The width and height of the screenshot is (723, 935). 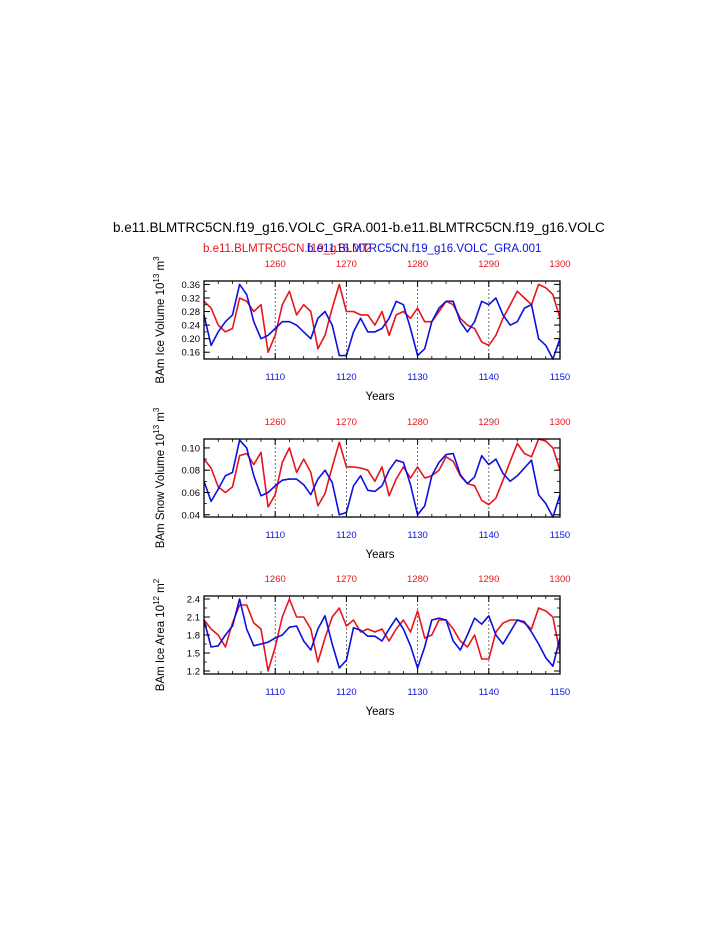 I want to click on y-tick-label: 1.2, so click(x=193, y=672).